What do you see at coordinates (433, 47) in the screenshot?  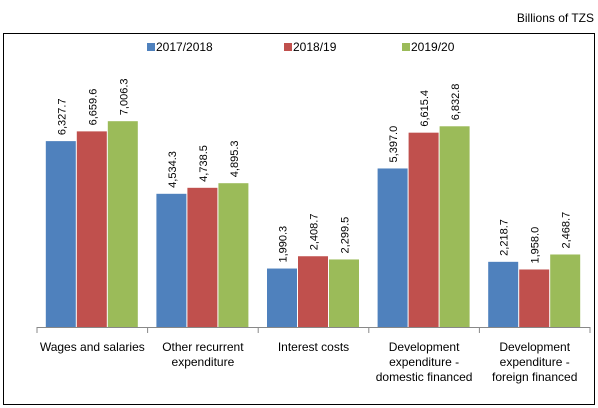 I see `legend-label: 2019/20` at bounding box center [433, 47].